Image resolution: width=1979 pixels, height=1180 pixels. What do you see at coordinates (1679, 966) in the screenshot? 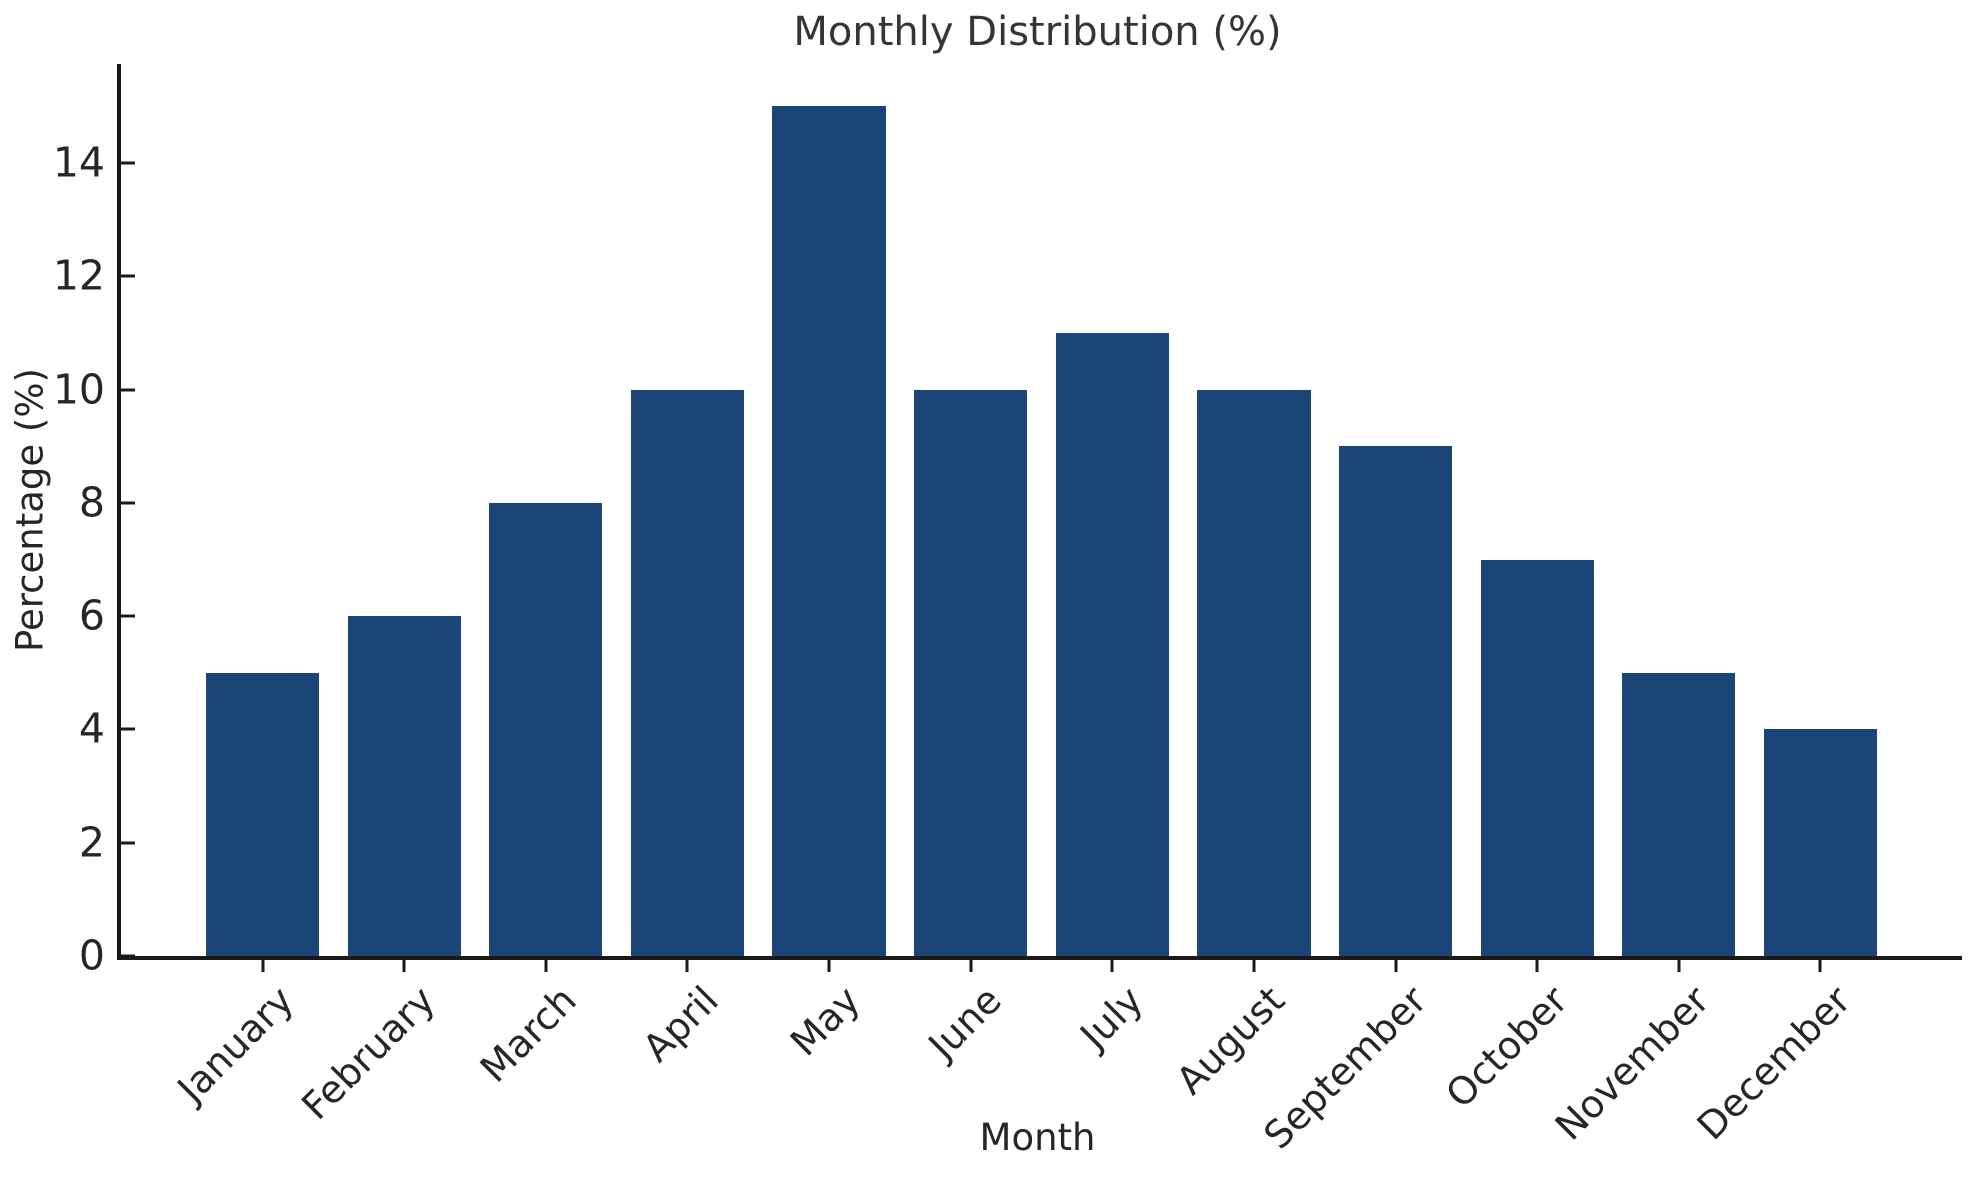
I see `x-tick-november` at bounding box center [1679, 966].